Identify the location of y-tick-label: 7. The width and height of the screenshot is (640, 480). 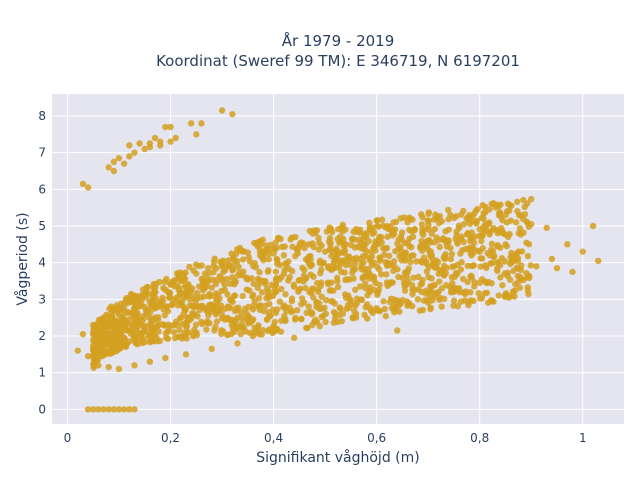
(42, 153).